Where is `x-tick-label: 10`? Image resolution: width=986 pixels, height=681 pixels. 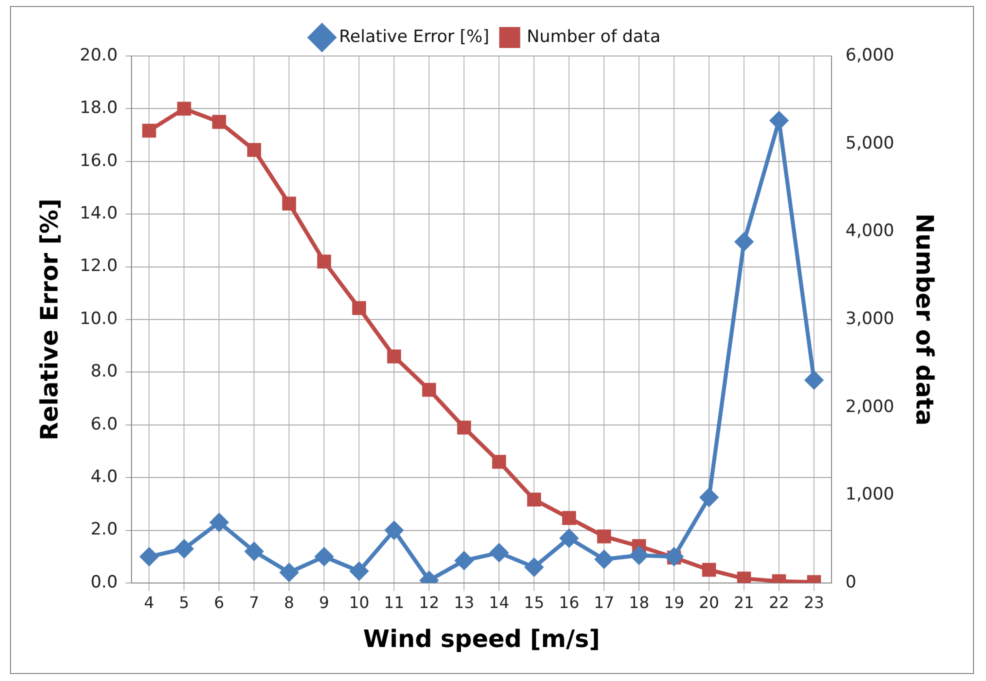 x-tick-label: 10 is located at coordinates (359, 602).